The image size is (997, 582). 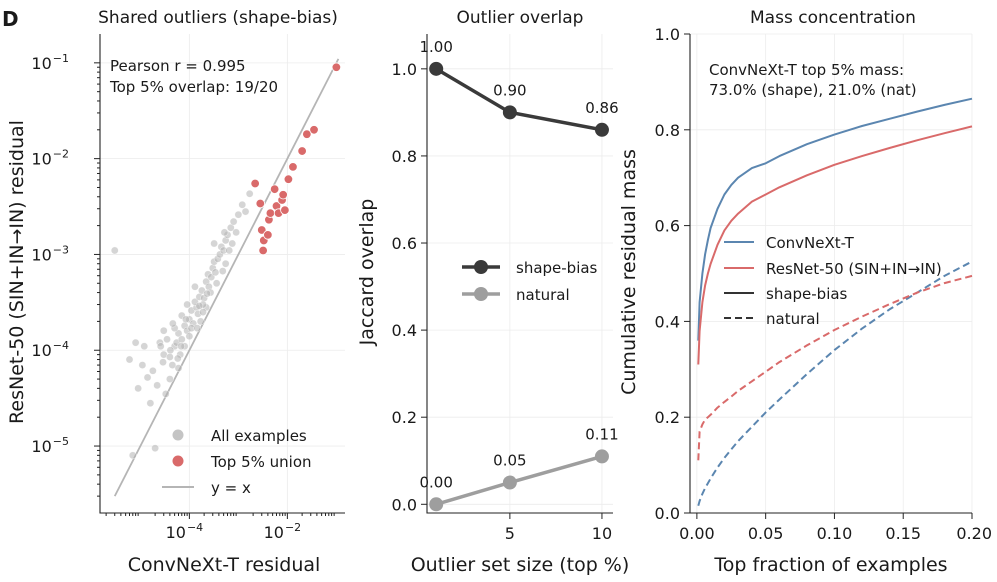 I want to click on overlap-data-label: 1.00, so click(x=436, y=47).